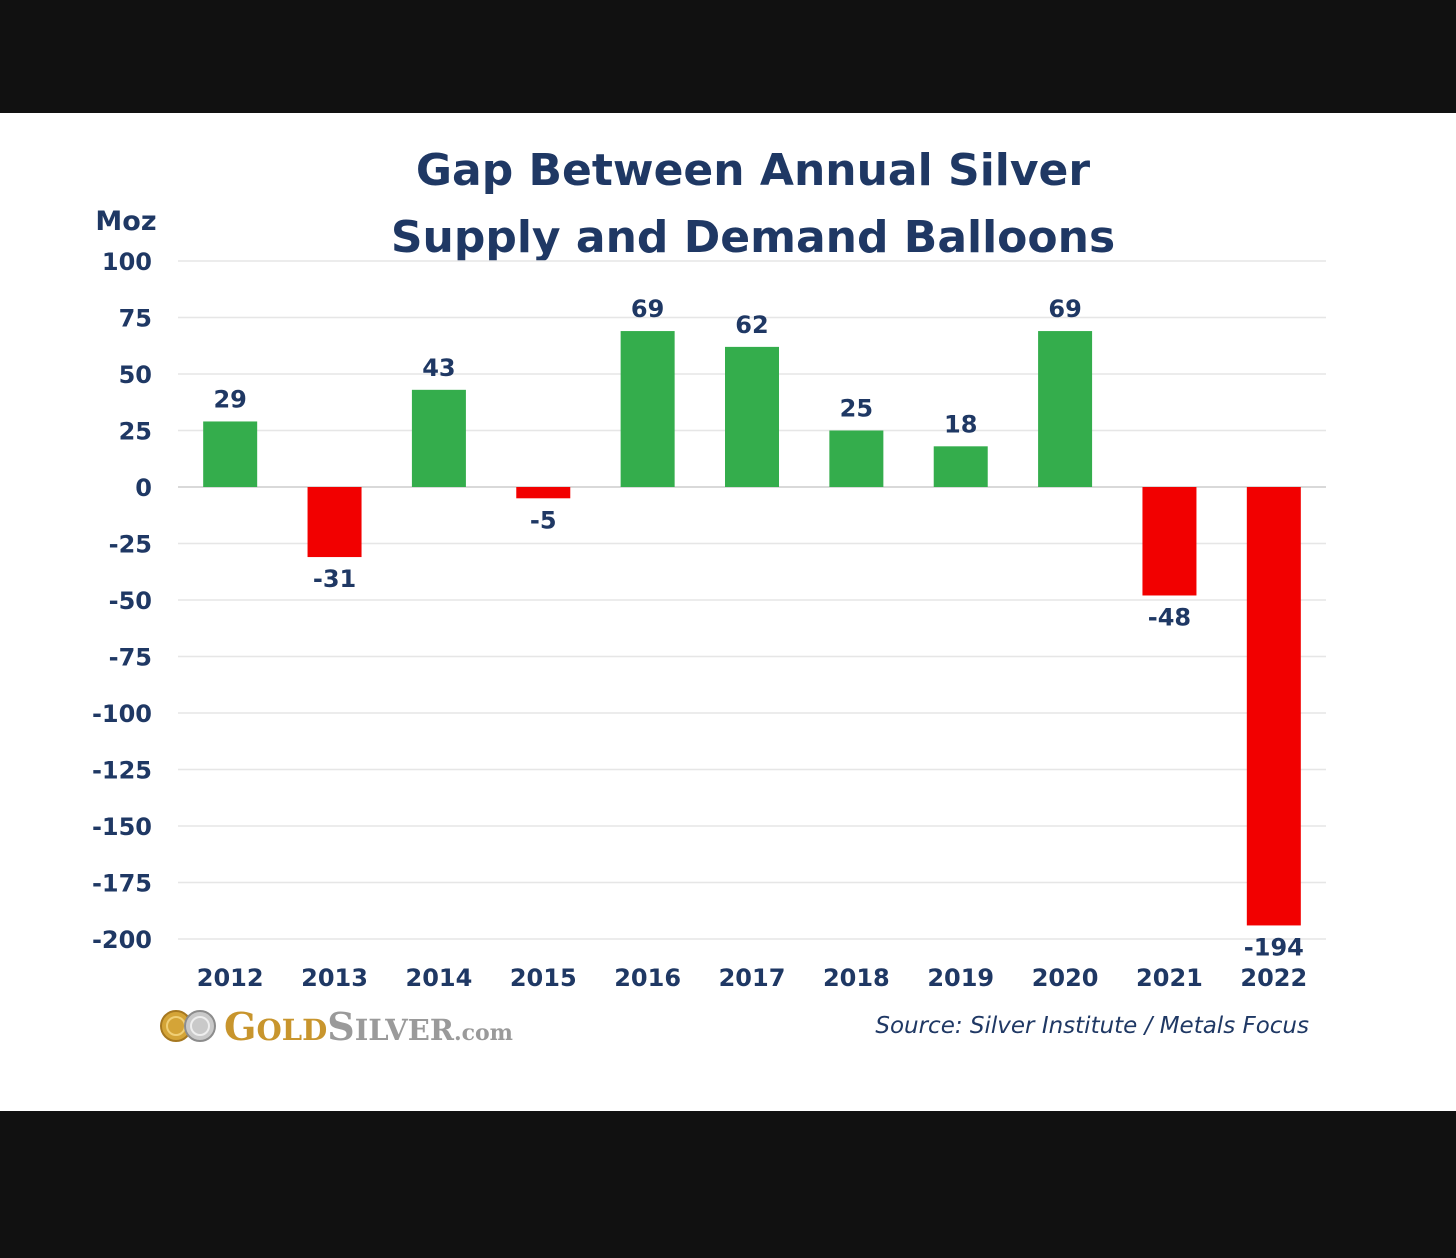 This screenshot has width=1456, height=1258. Describe the element at coordinates (1065, 409) in the screenshot. I see `bar-2020` at that location.